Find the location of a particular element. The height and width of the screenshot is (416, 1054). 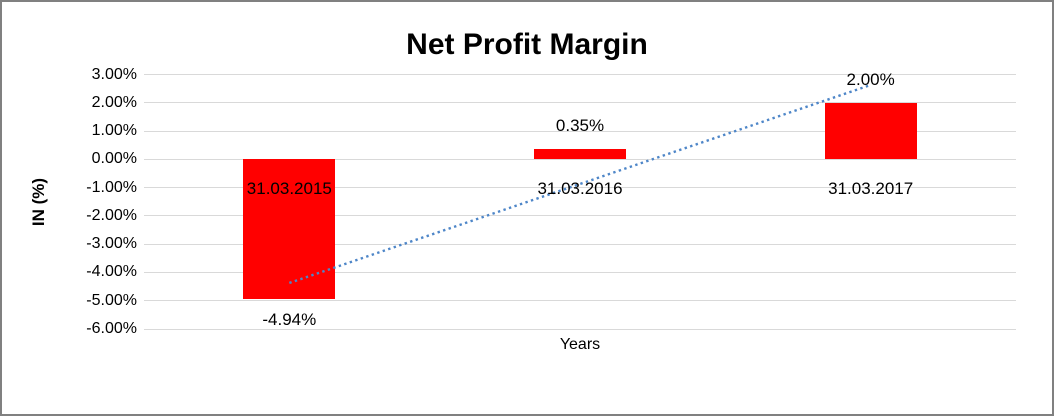

category-label: 31.03.2017 is located at coordinates (871, 188).